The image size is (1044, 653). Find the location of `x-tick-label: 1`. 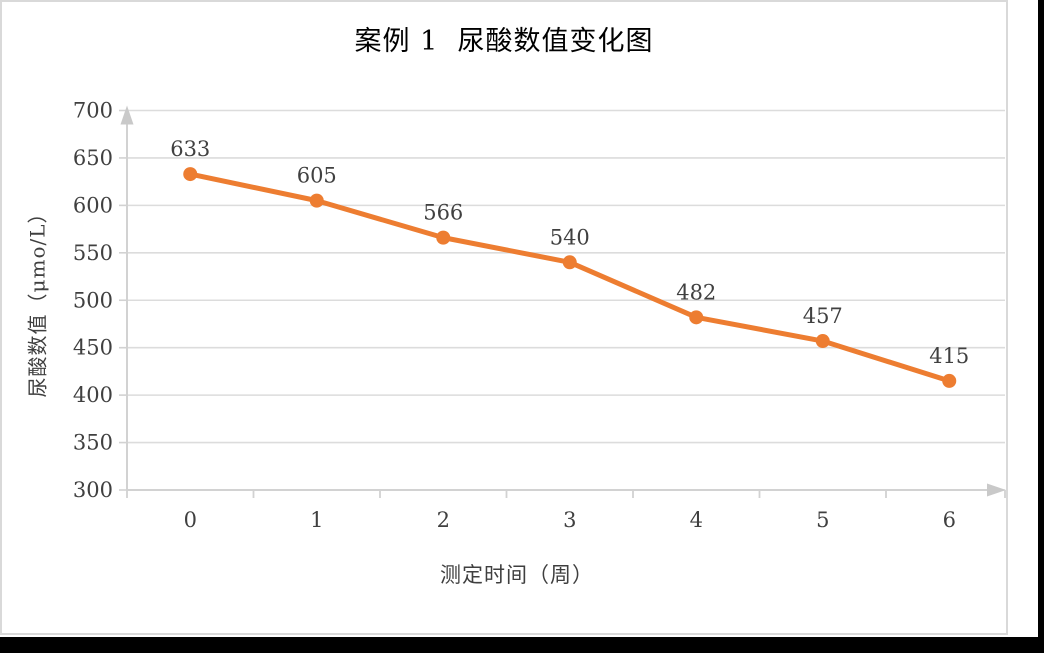

x-tick-label: 1 is located at coordinates (316, 520).